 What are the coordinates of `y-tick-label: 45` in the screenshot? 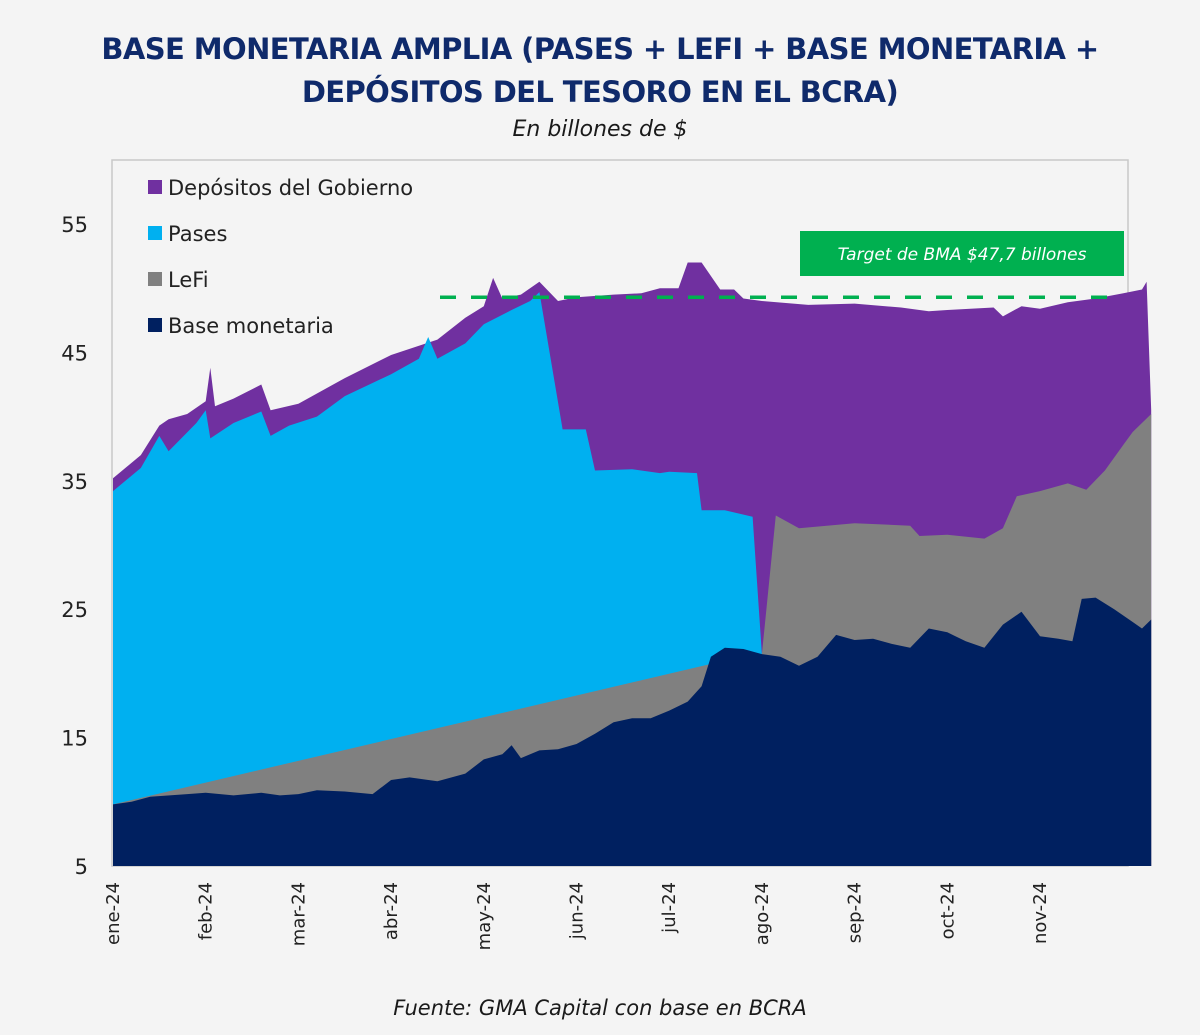 It's located at (74, 353).